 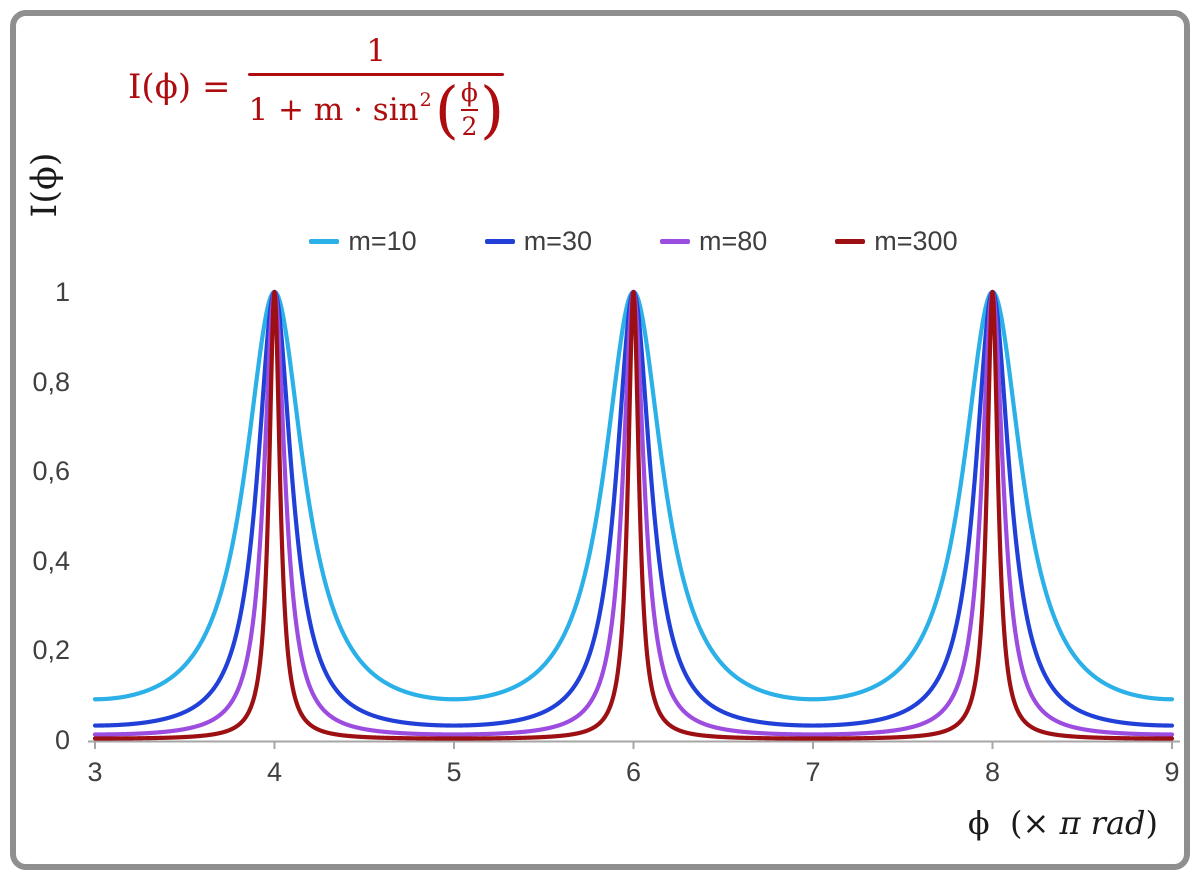 What do you see at coordinates (633, 241) in the screenshot?
I see `legend: m=10 m=30 m=80 m=300` at bounding box center [633, 241].